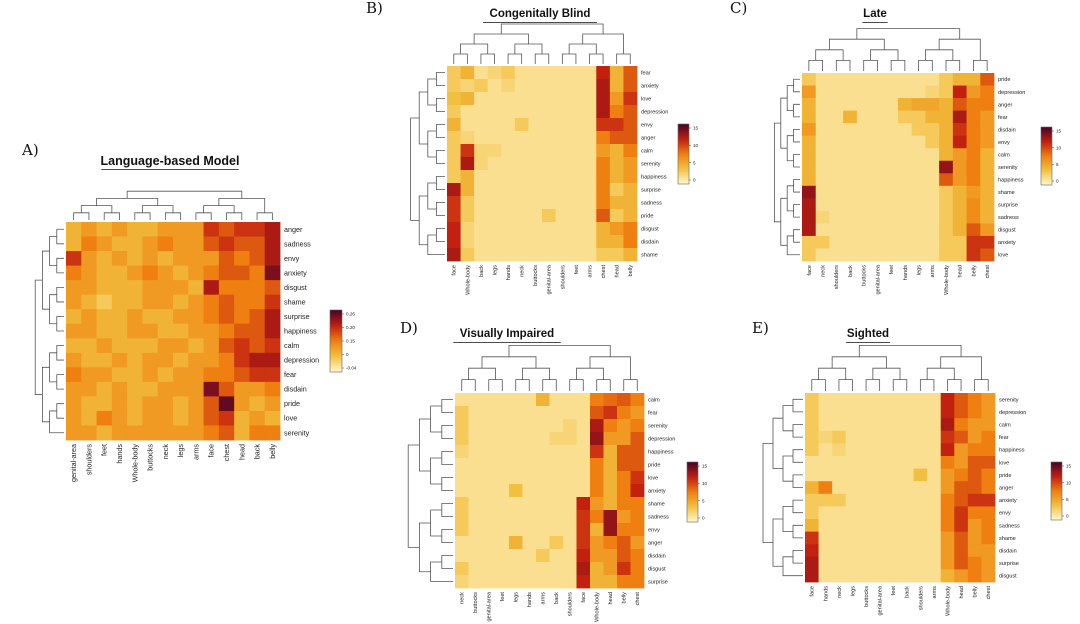 Image resolution: width=1080 pixels, height=624 pixels. Describe the element at coordinates (347, 354) in the screenshot. I see `legend-tick-label: 0` at that location.